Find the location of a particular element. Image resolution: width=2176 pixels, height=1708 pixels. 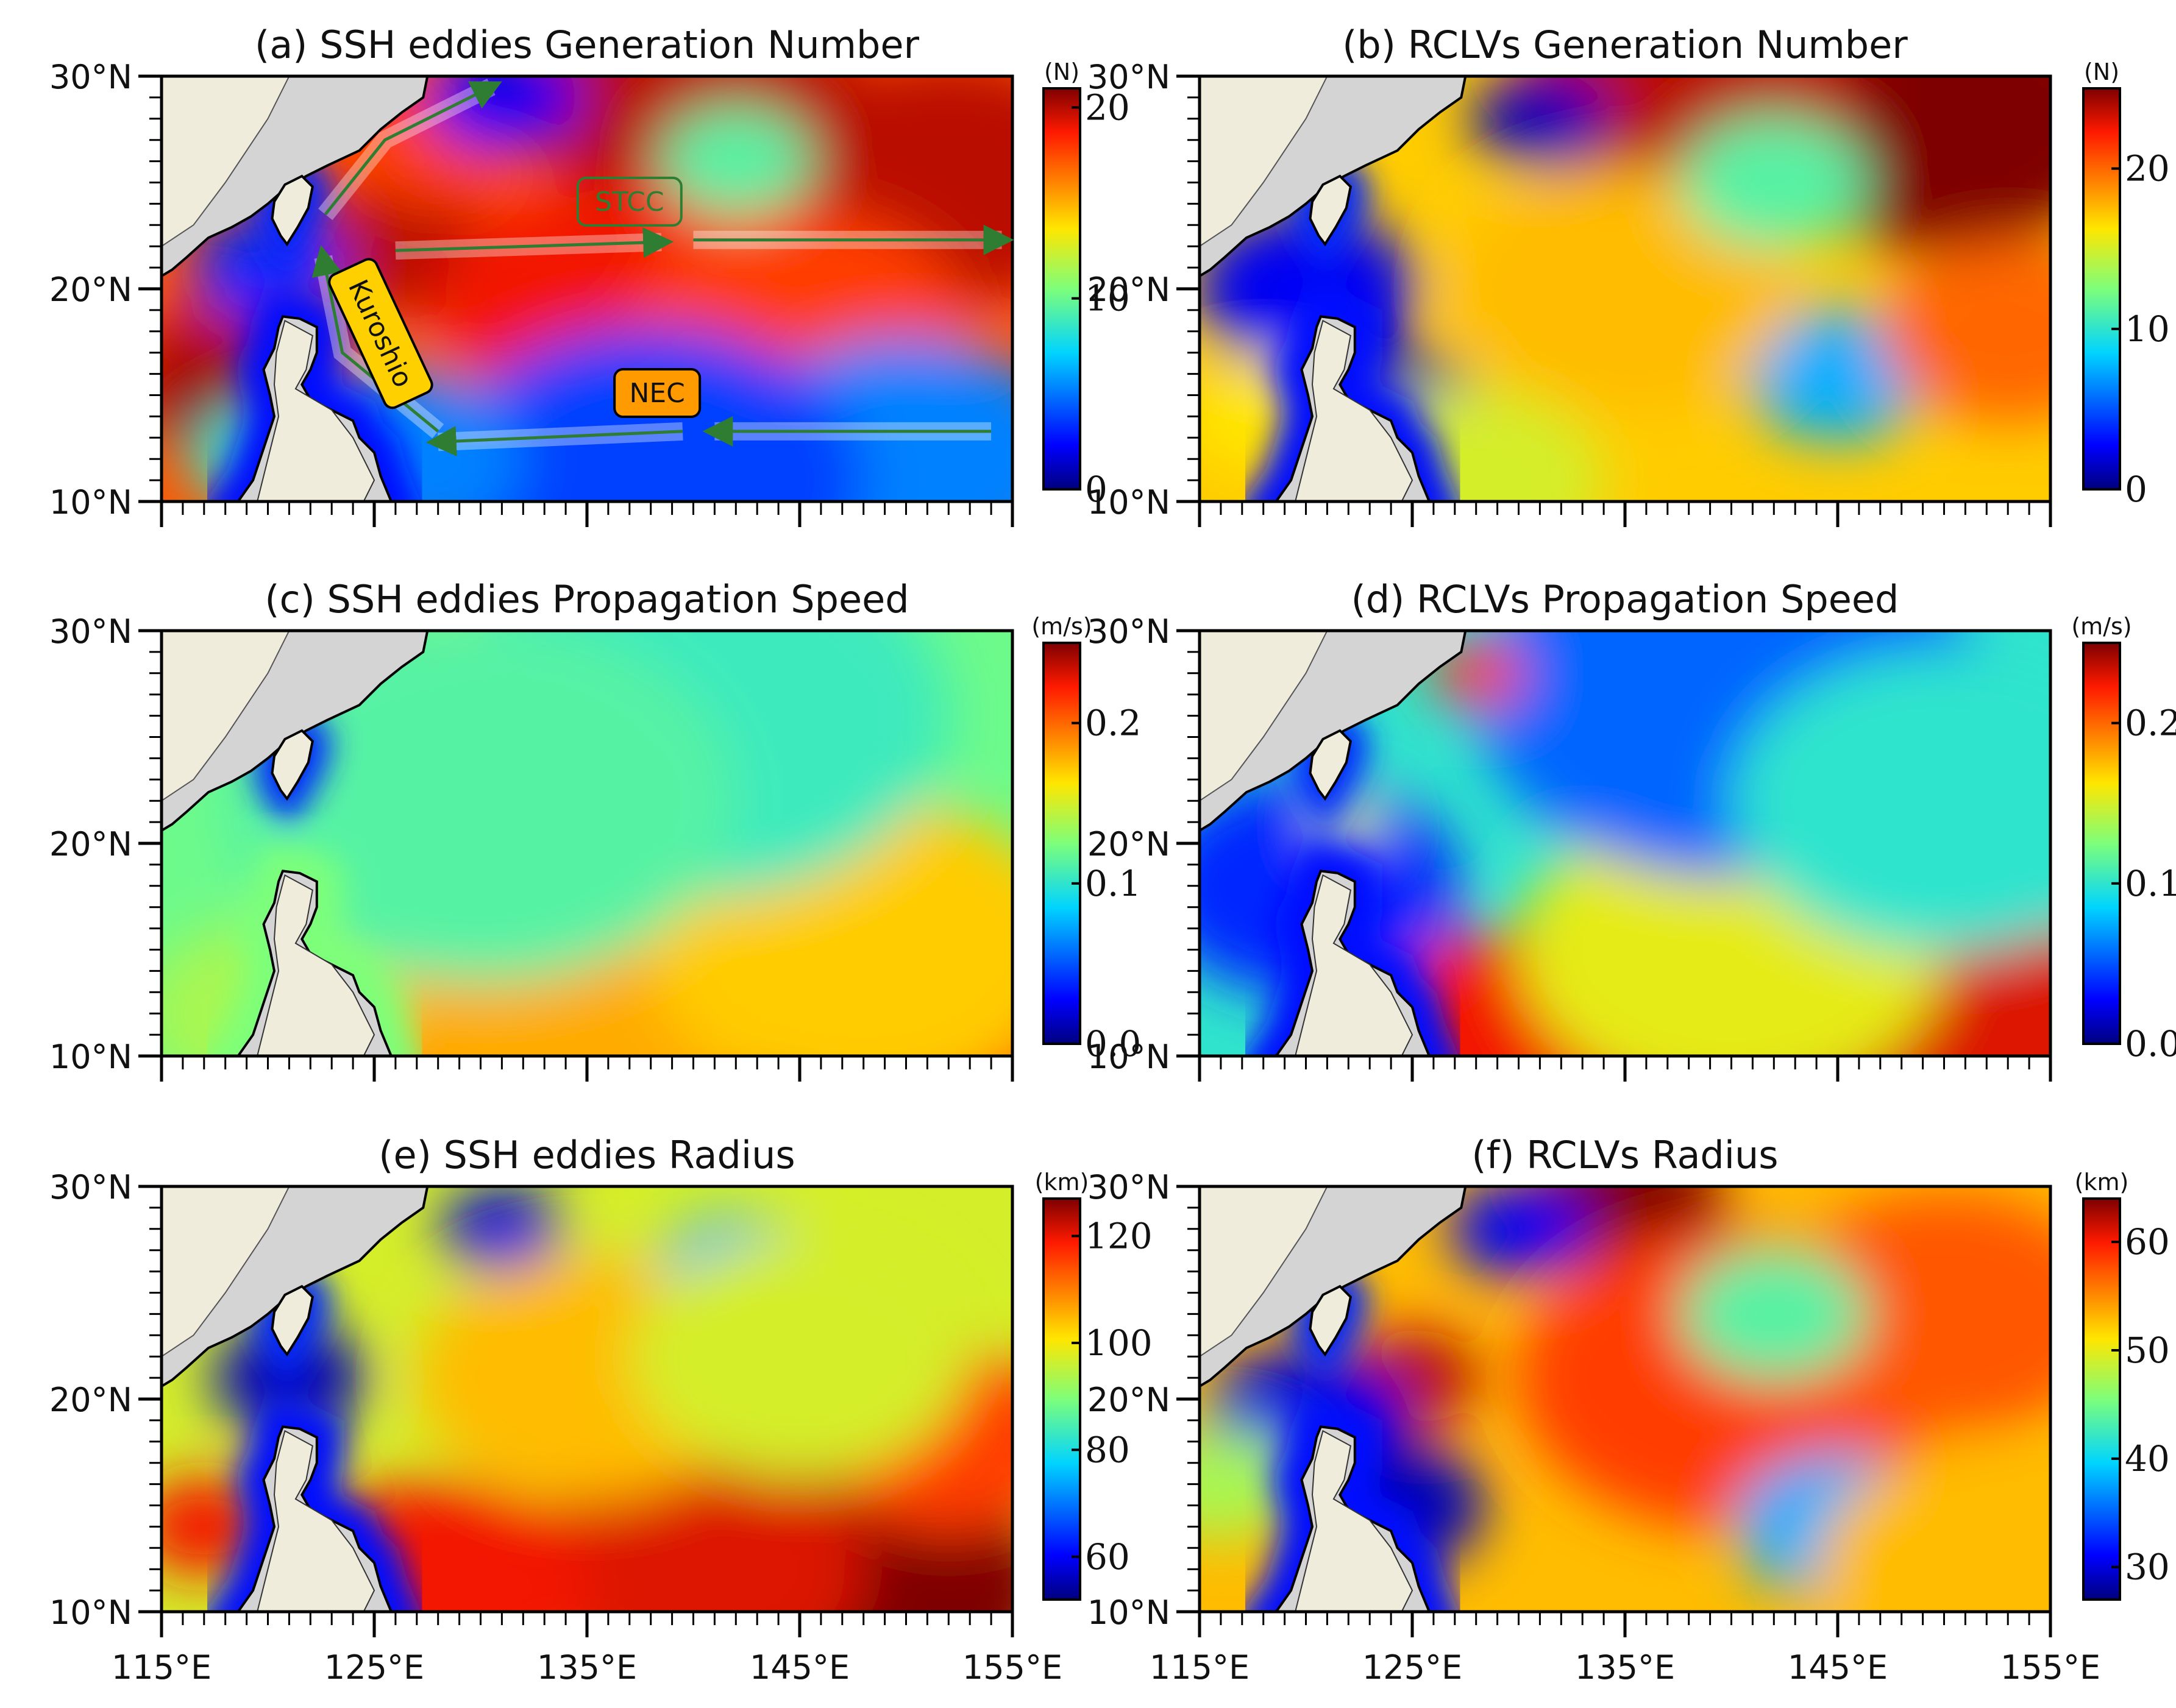

panel-title: (c) SSH eddies Propagation Speed is located at coordinates (587, 599).